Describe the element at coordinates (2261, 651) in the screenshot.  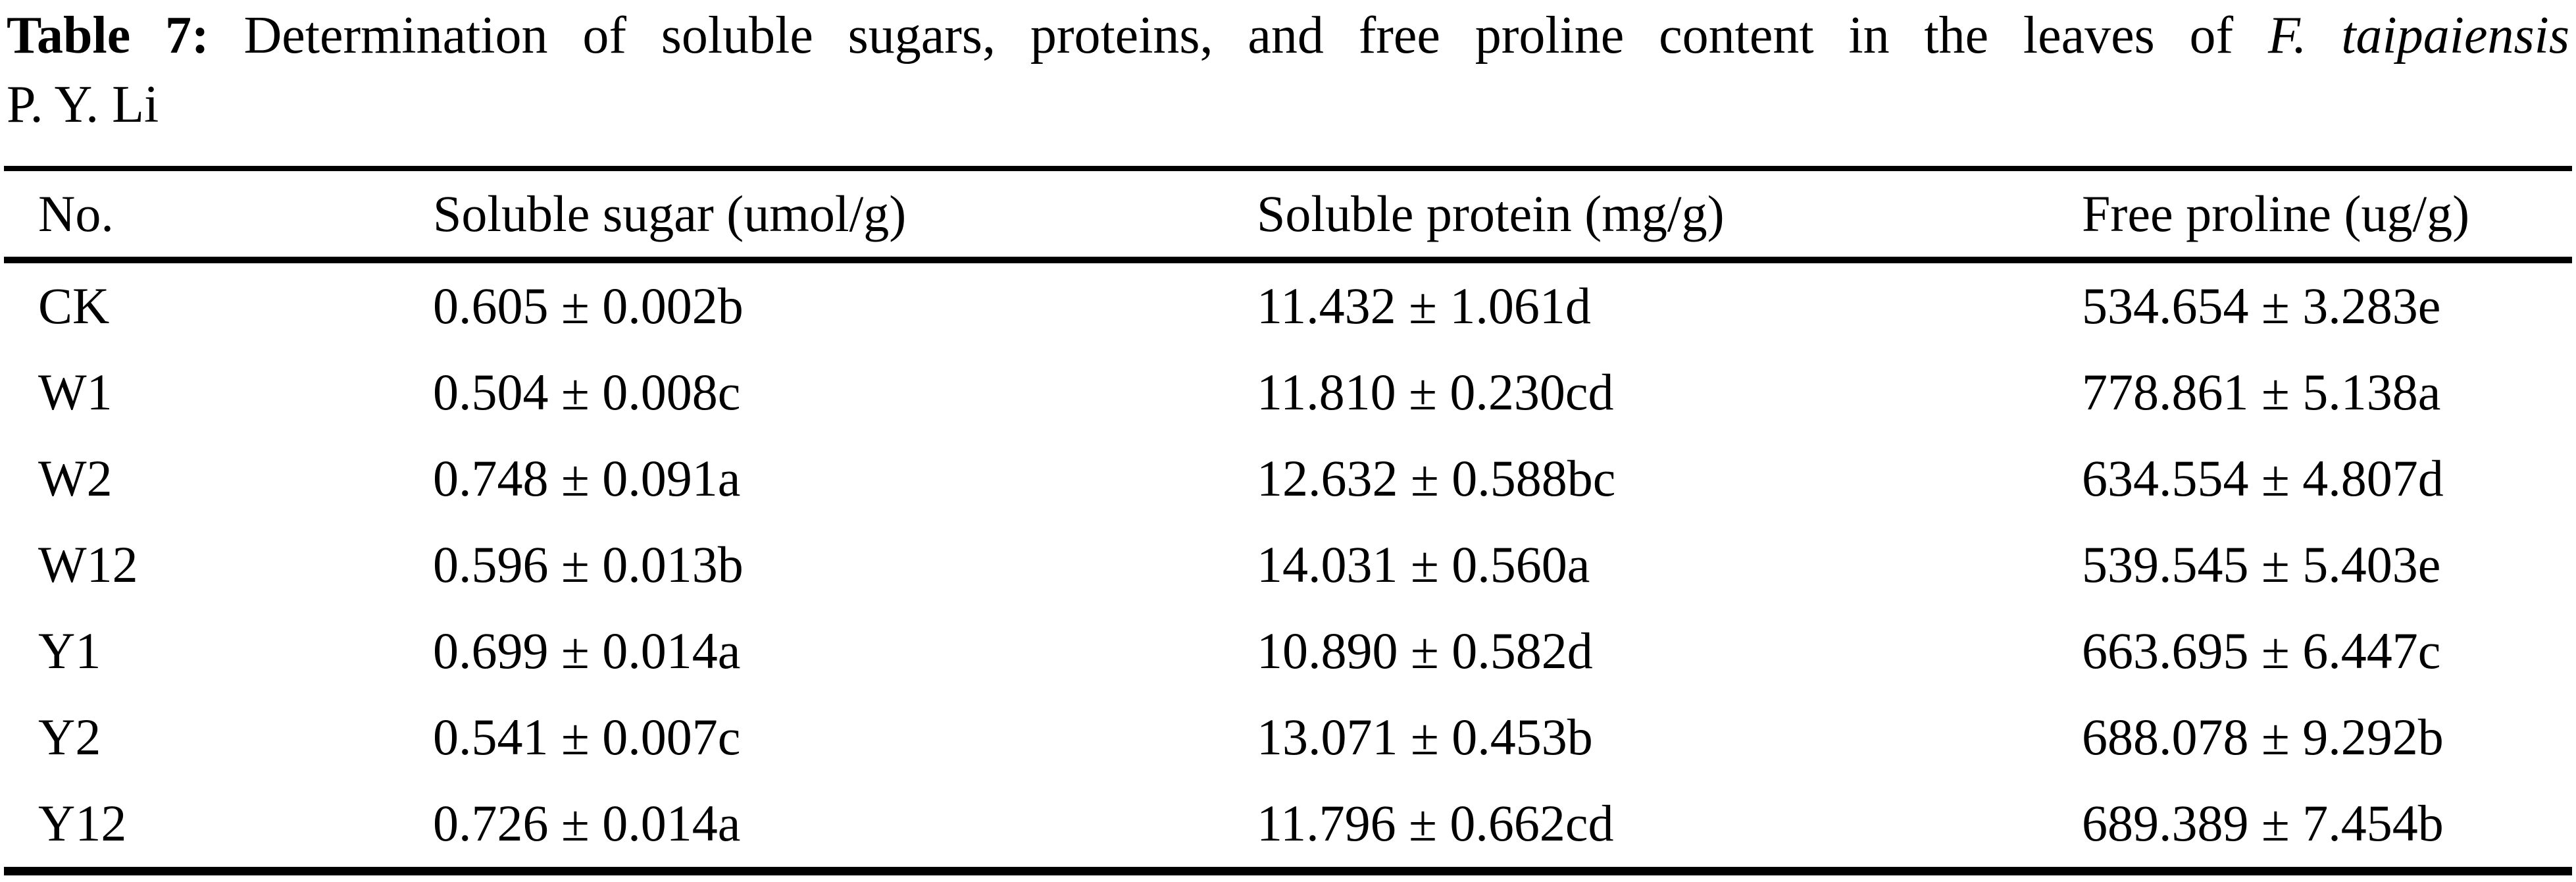
I see `cell-proline: 663.695 ± 6.447c` at that location.